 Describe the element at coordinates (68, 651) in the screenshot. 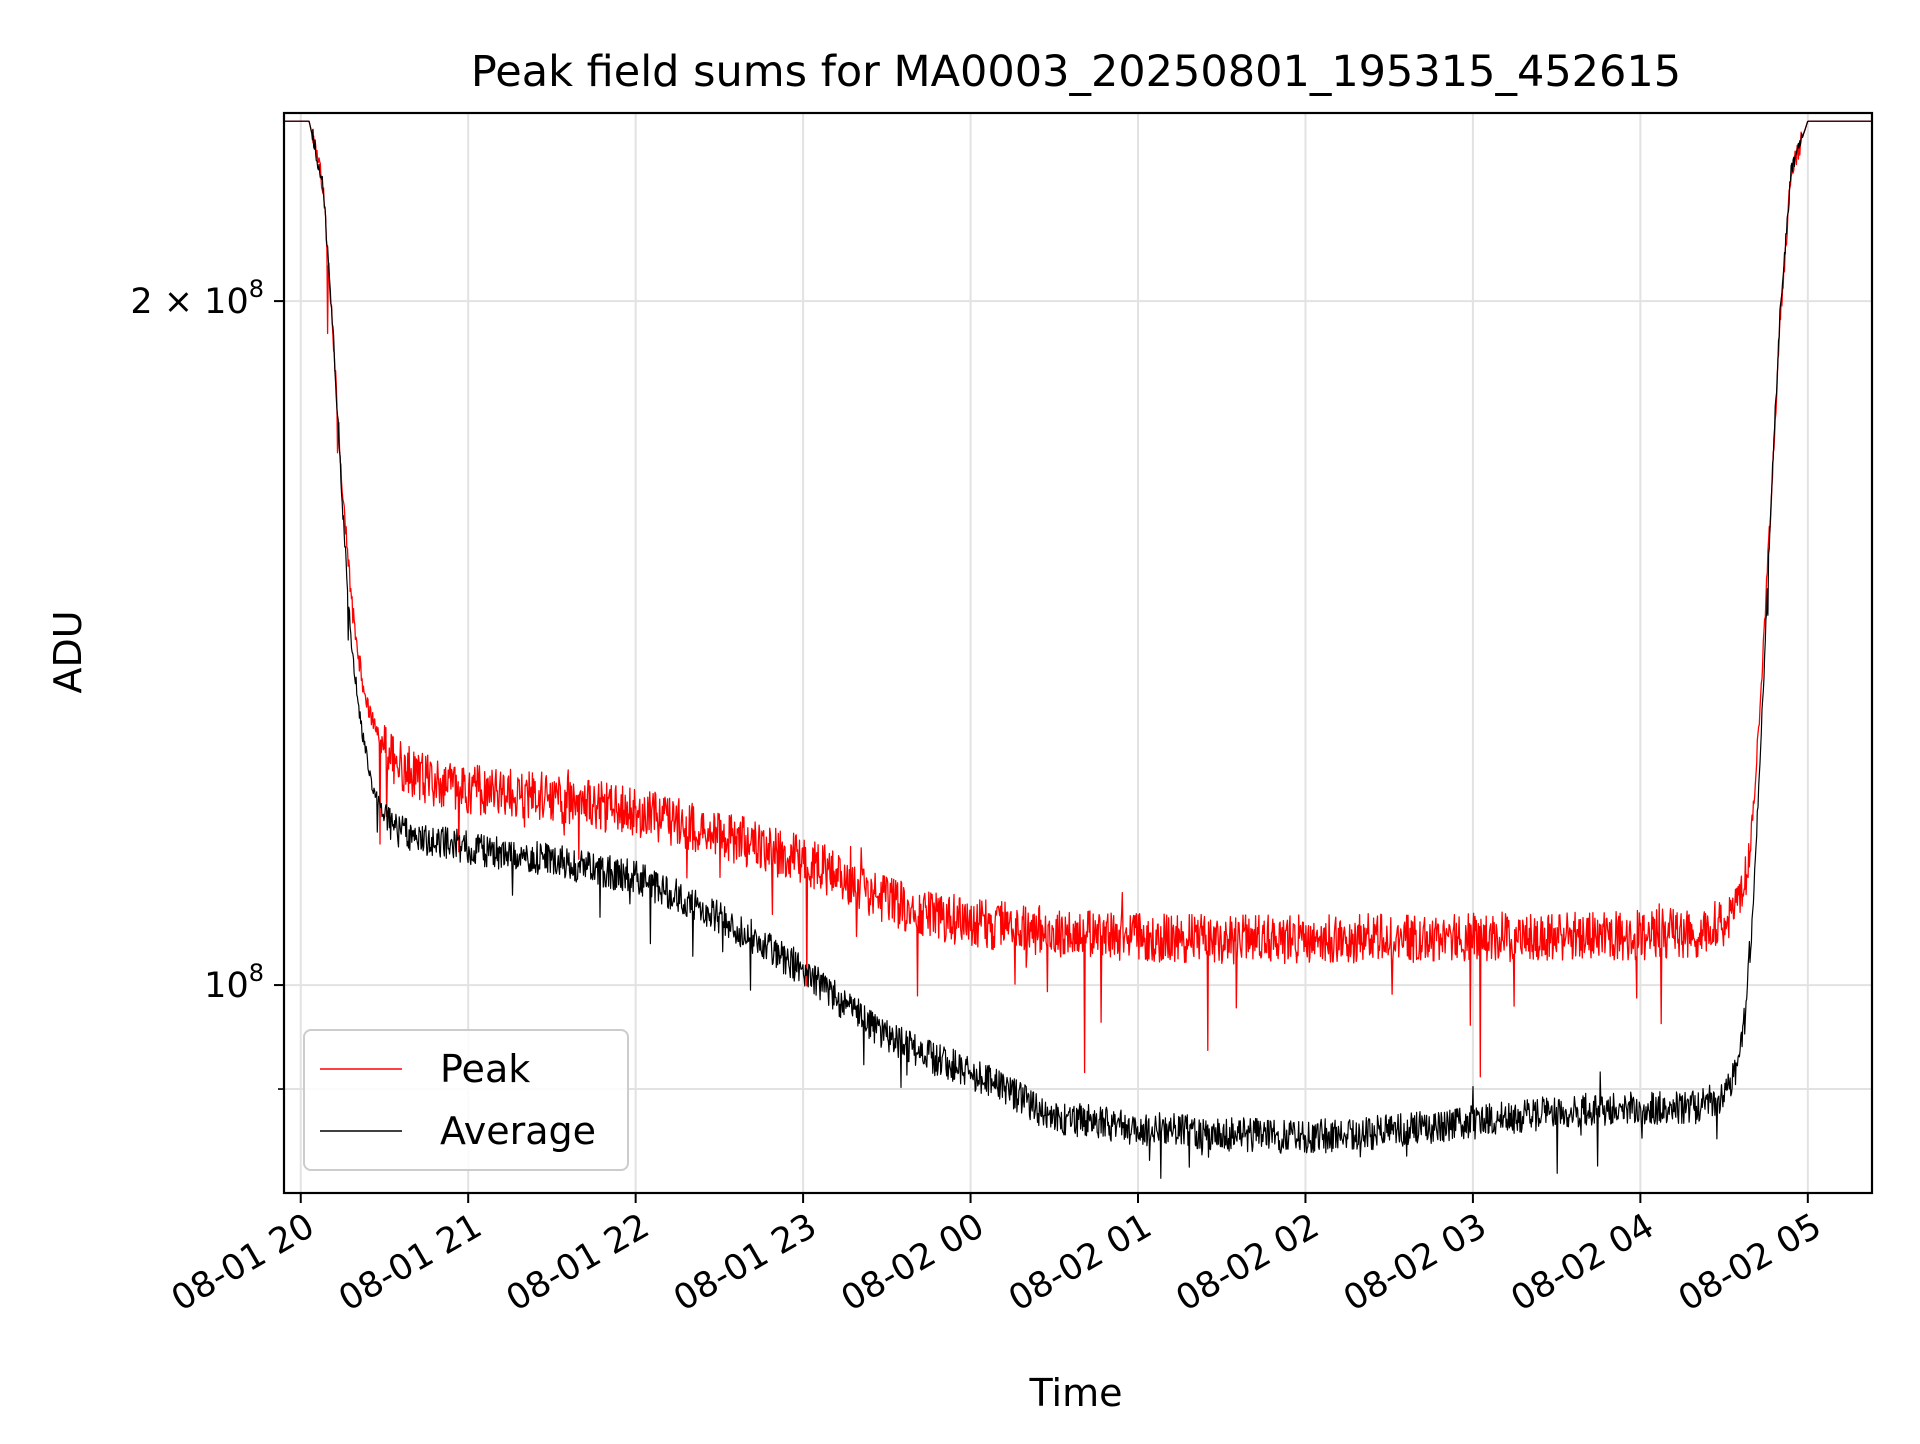

I see `y-axis-label: ADU` at that location.